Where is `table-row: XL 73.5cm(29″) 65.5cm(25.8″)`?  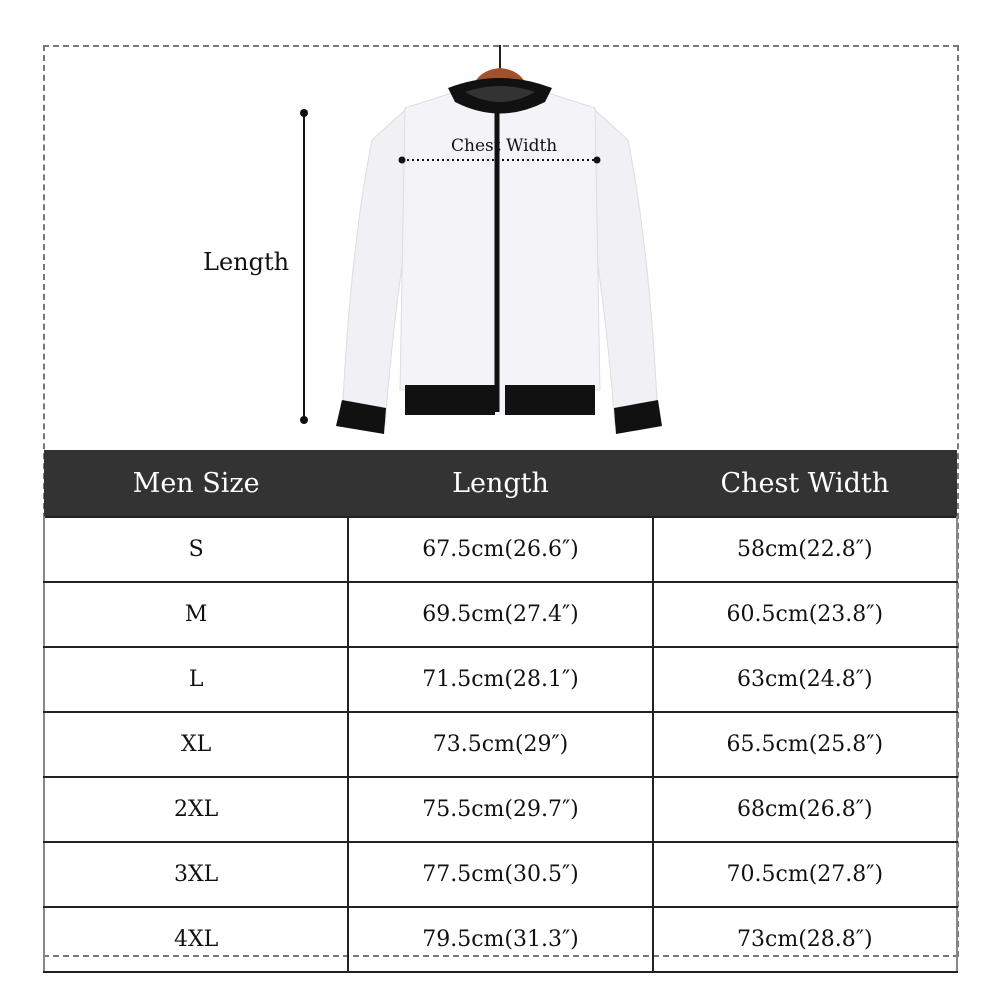
table-row: XL 73.5cm(29″) 65.5cm(25.8″) is located at coordinates (500, 744).